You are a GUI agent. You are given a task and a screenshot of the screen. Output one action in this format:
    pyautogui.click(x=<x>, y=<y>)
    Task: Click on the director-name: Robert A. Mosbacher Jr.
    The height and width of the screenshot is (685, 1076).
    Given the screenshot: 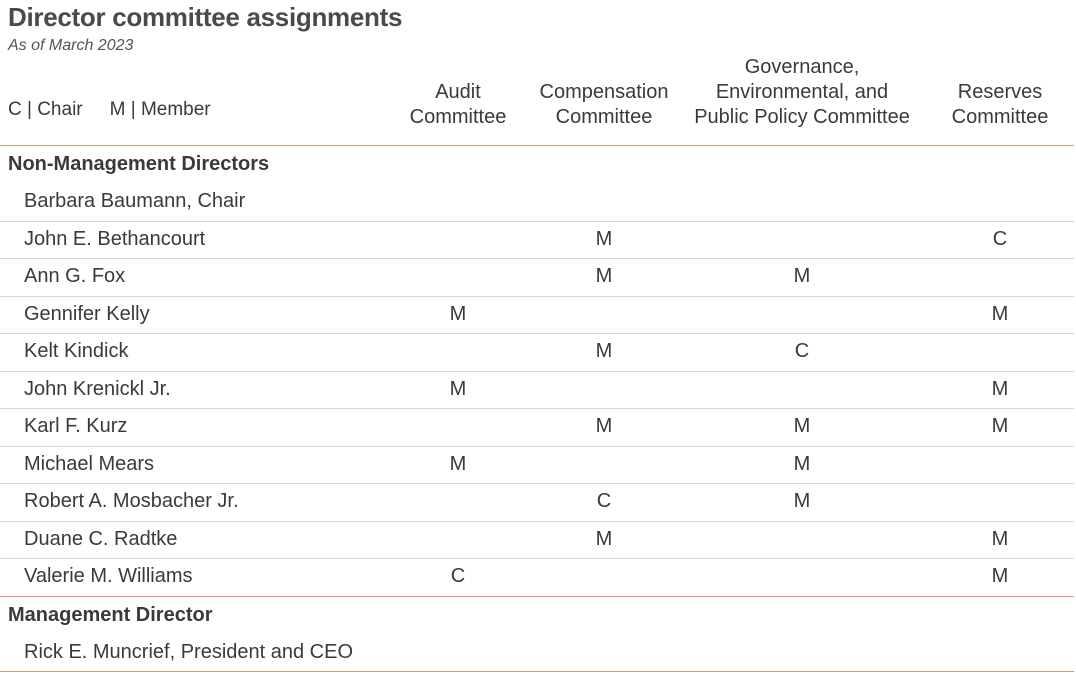 What is the action you would take?
    pyautogui.click(x=131, y=501)
    